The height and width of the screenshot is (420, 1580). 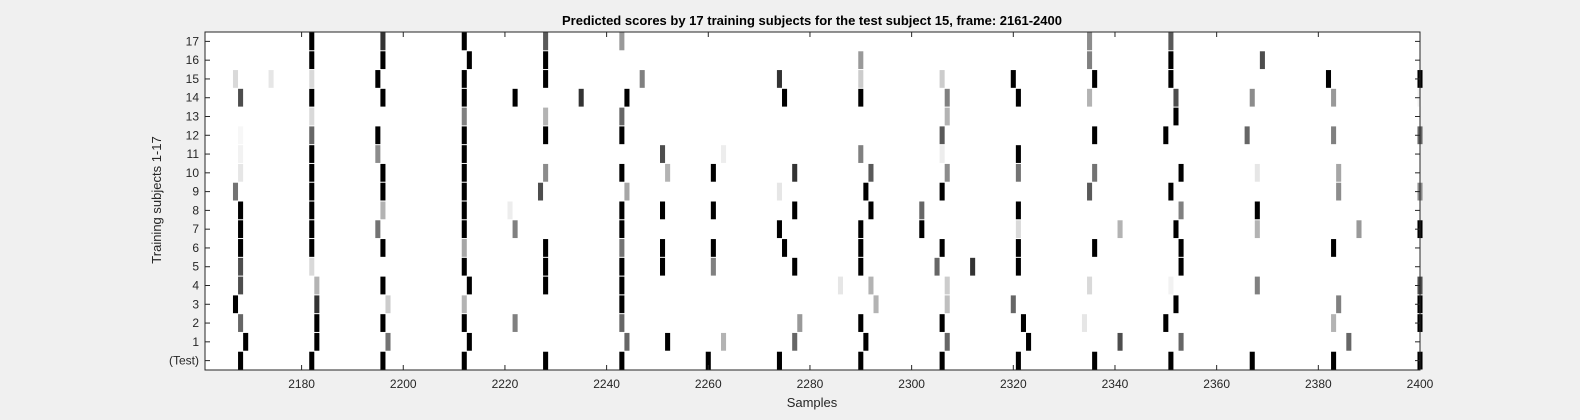 What do you see at coordinates (156, 199) in the screenshot?
I see `y-axis-label: Training subjects 1-17` at bounding box center [156, 199].